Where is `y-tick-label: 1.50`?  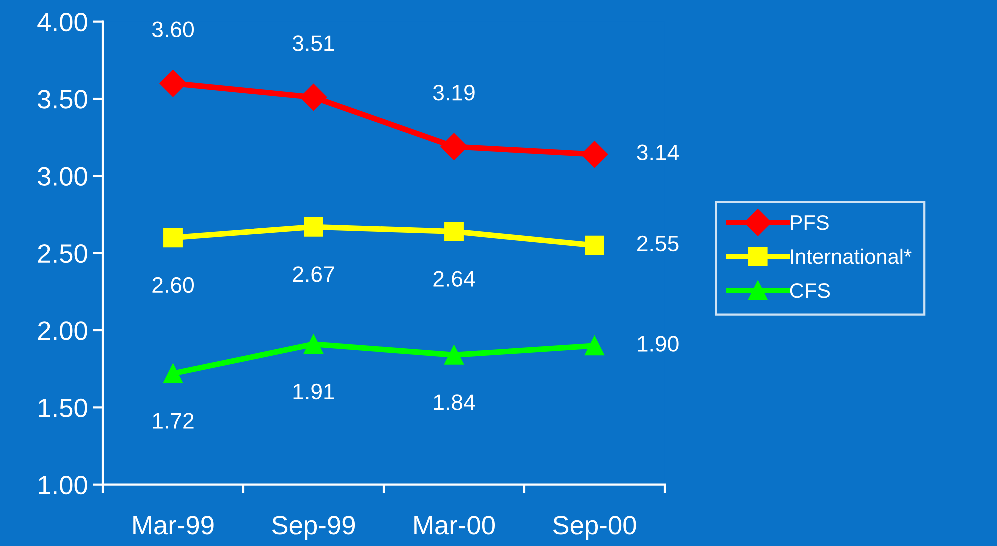 y-tick-label: 1.50 is located at coordinates (63, 408).